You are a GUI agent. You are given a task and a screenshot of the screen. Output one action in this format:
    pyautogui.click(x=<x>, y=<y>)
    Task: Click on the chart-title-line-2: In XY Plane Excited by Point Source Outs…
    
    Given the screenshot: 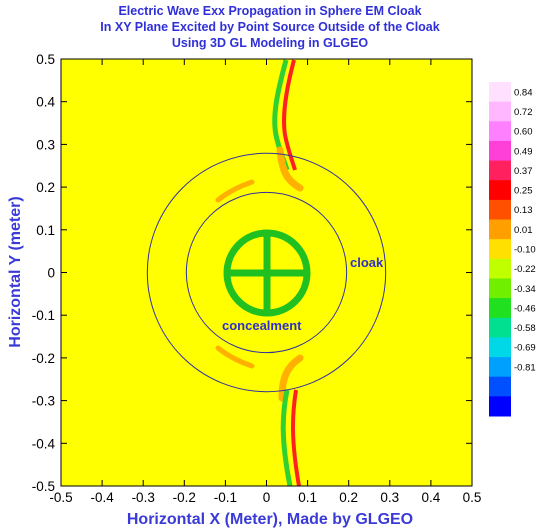 What is the action you would take?
    pyautogui.click(x=269, y=27)
    